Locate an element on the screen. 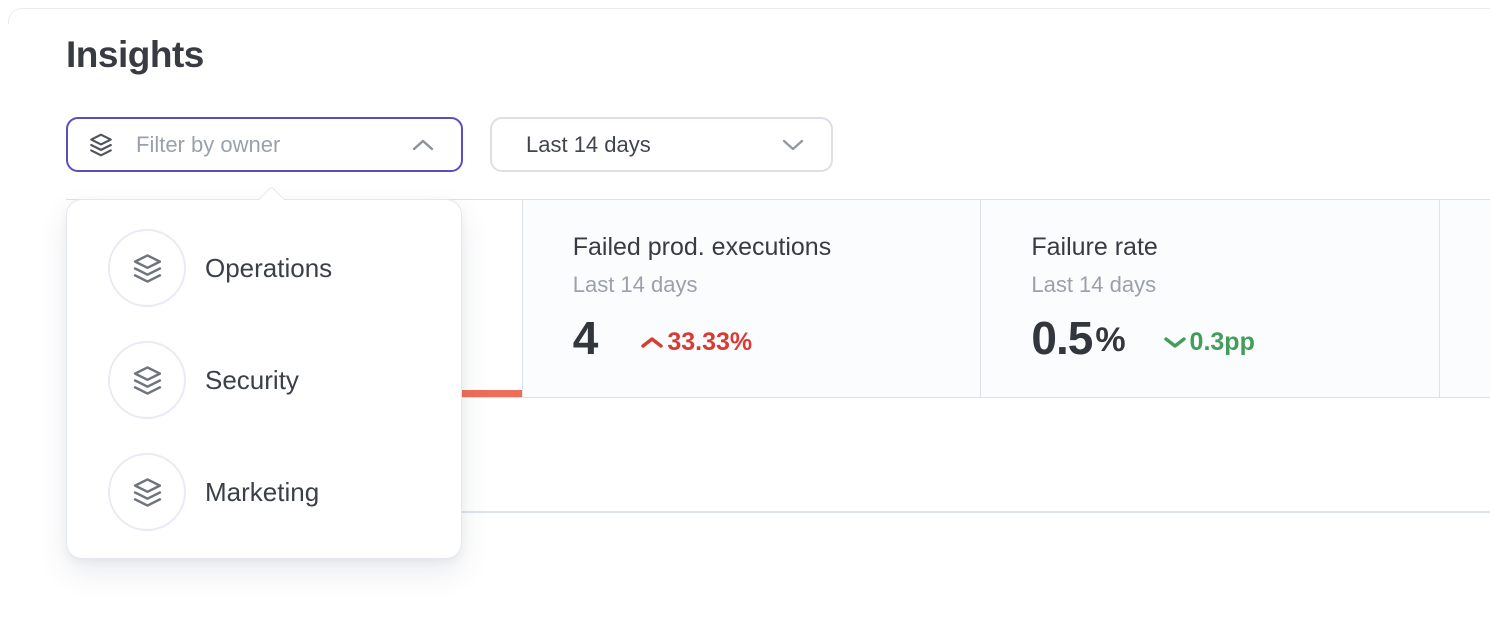 The width and height of the screenshot is (1490, 624). dropdown-item-label: Operations is located at coordinates (269, 267).